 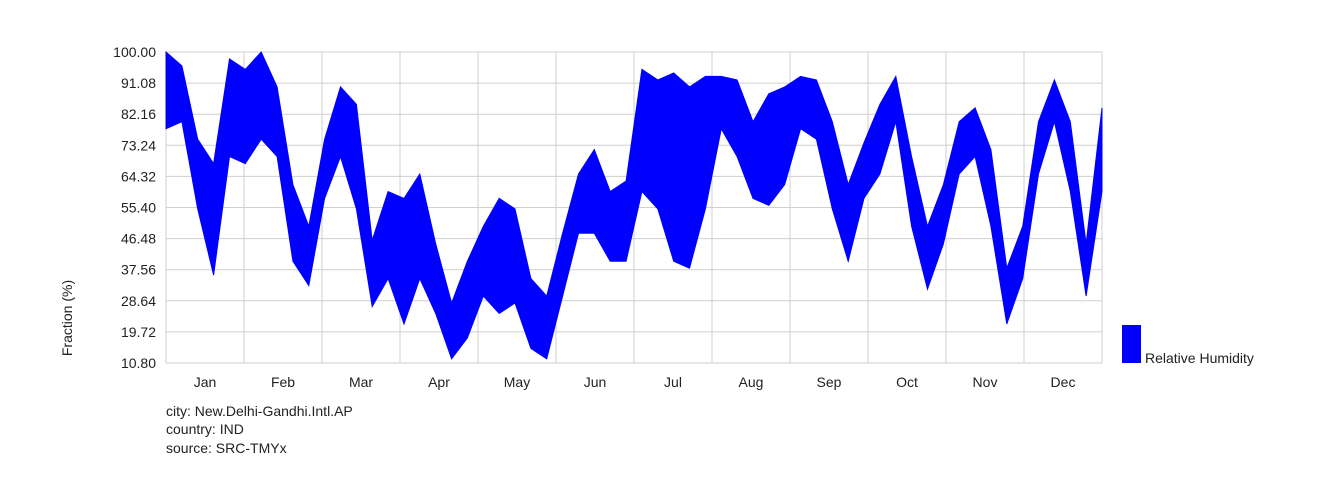 What do you see at coordinates (439, 382) in the screenshot?
I see `x-tick-label: Apr` at bounding box center [439, 382].